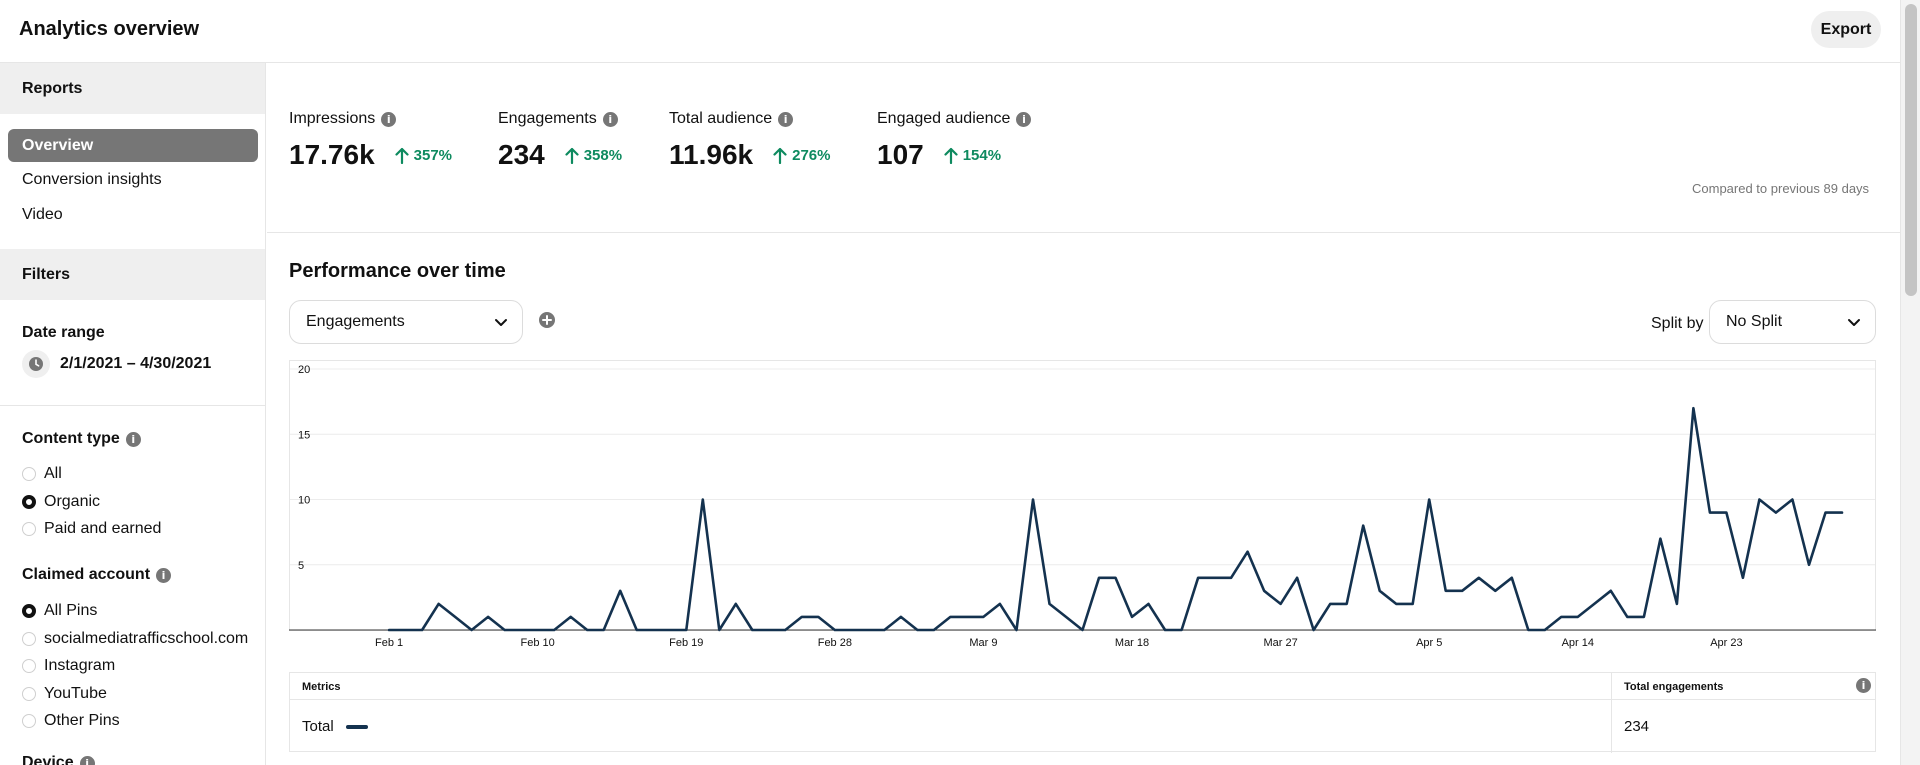 The width and height of the screenshot is (1920, 765). I want to click on kpi-change: 154%, so click(972, 155).